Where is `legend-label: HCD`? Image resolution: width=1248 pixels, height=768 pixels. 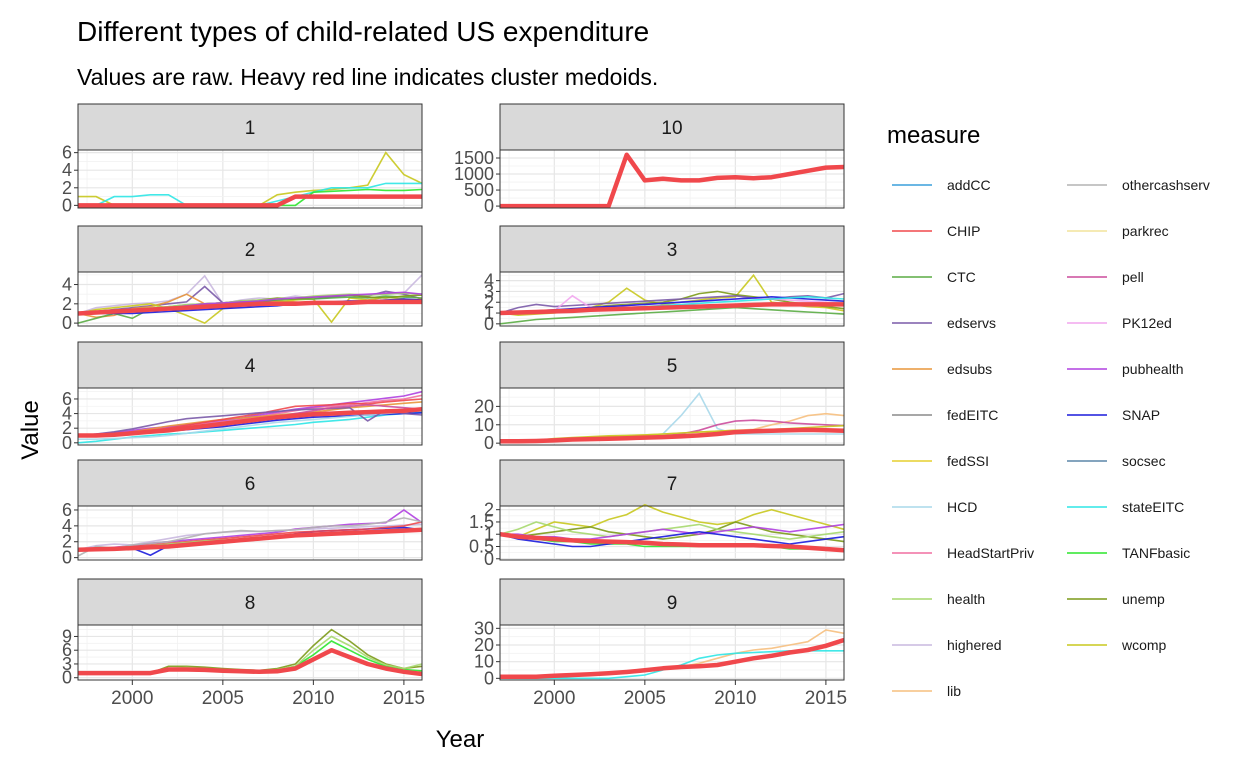 legend-label: HCD is located at coordinates (962, 507).